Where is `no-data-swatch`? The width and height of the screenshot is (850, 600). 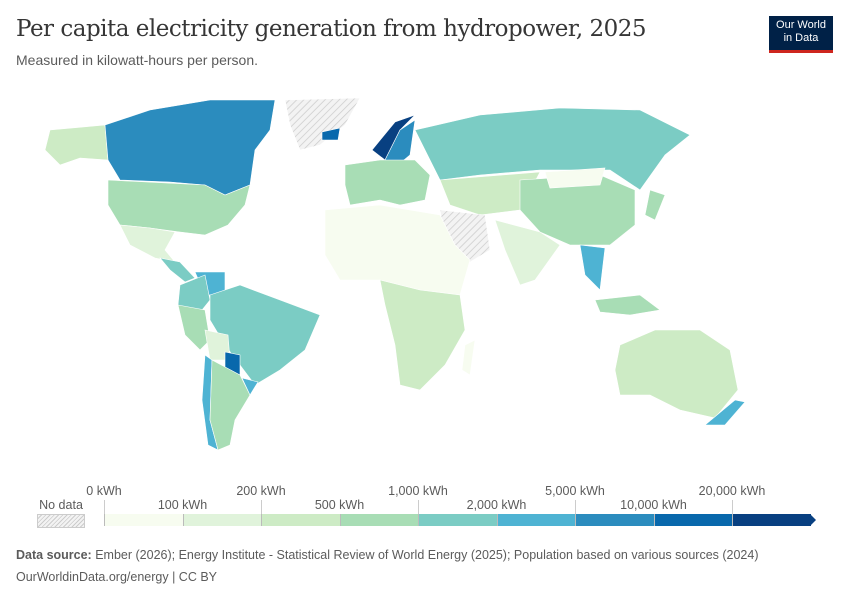 no-data-swatch is located at coordinates (61, 521).